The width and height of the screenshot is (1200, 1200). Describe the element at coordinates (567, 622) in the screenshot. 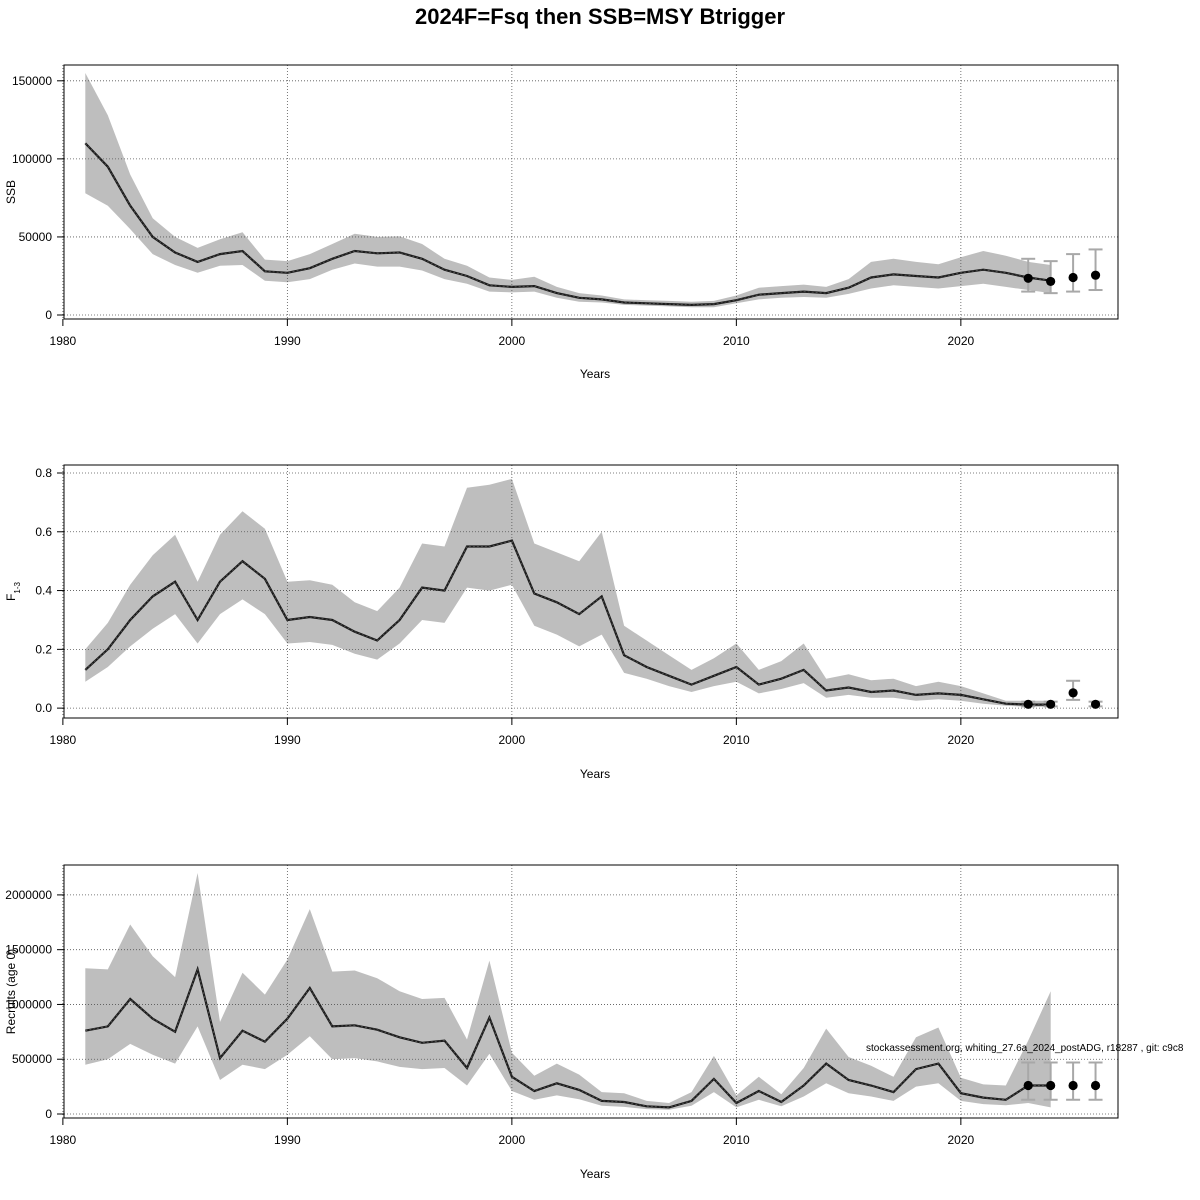

I see `series-line` at that location.